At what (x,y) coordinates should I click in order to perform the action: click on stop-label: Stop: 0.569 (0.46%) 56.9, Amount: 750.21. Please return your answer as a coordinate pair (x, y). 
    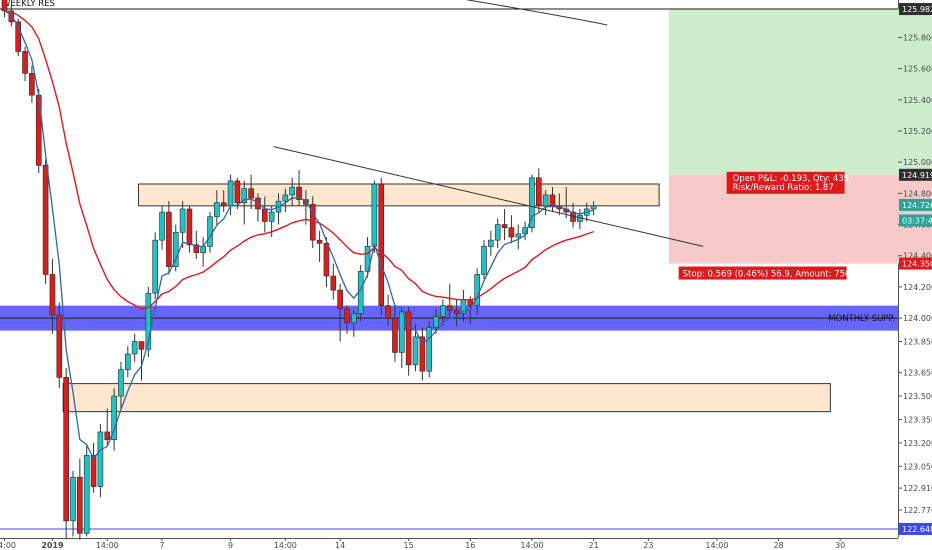
    Looking at the image, I should click on (773, 275).